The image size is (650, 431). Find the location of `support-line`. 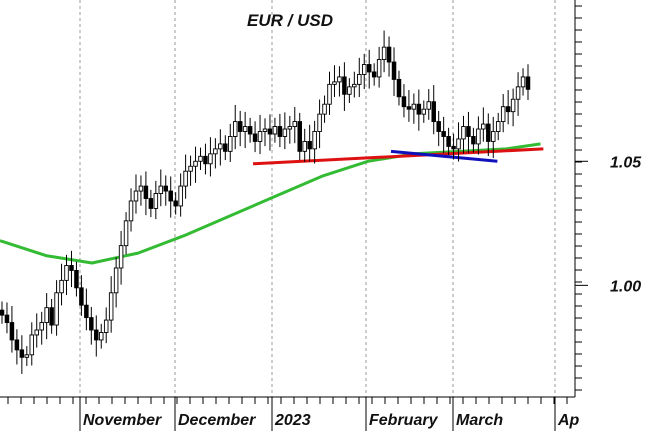

support-line is located at coordinates (398, 156).